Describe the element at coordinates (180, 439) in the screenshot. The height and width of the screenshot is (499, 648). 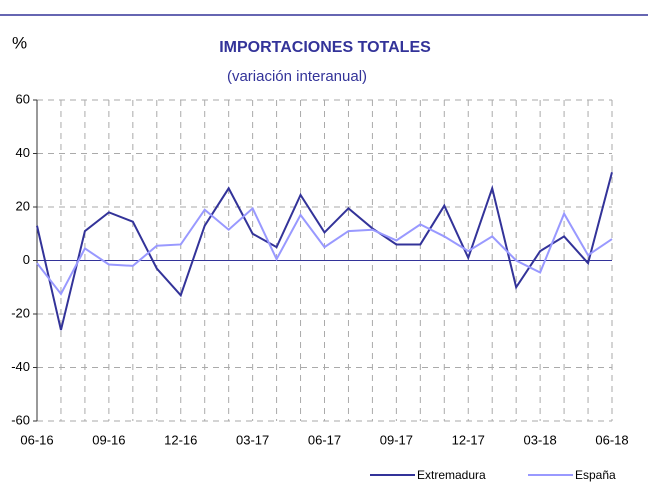
I see `x-tick-label: 12-16` at that location.